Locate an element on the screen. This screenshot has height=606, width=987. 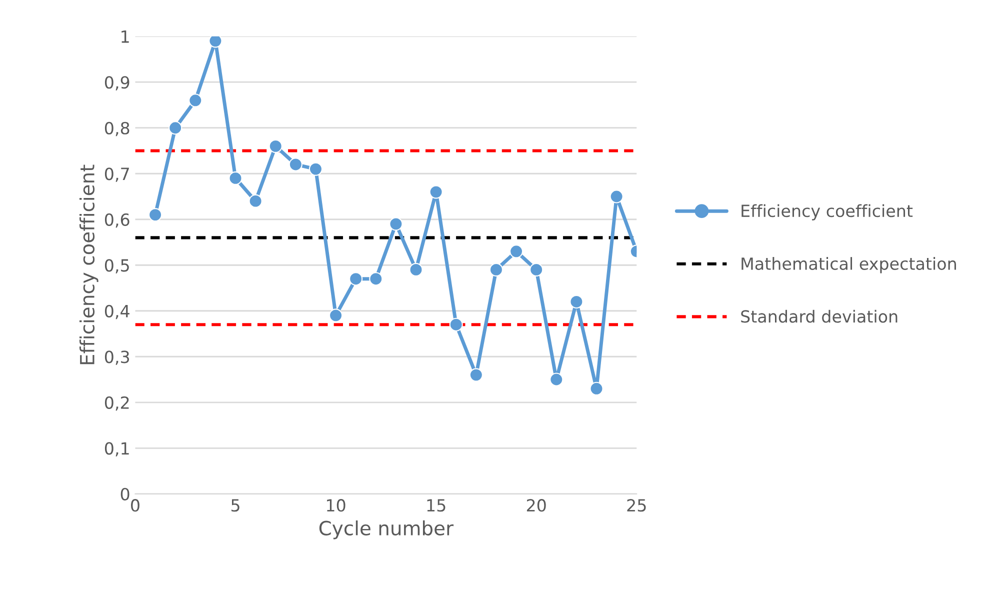
y-tick-label: 0,5 is located at coordinates (116, 266).